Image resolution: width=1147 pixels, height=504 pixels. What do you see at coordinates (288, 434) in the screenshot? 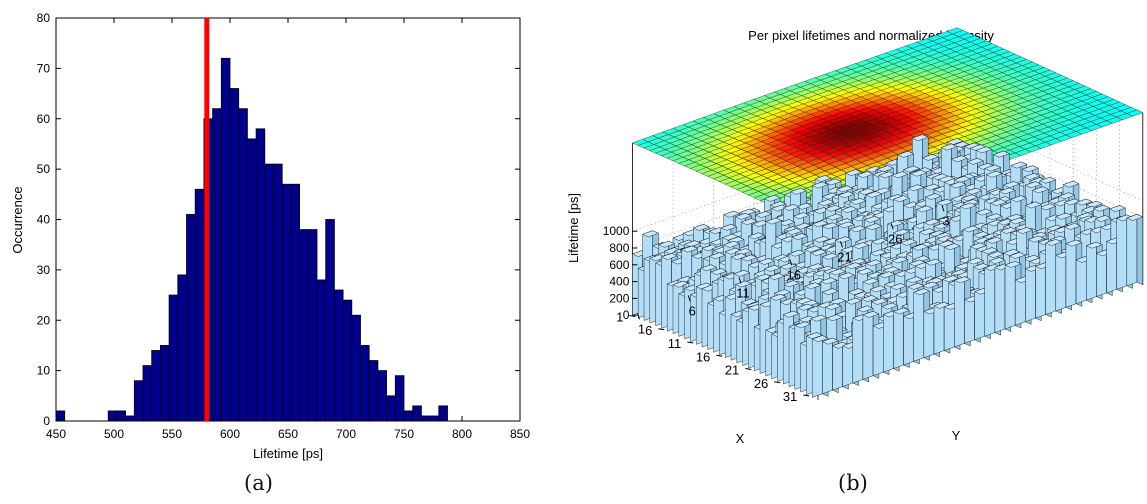
I see `x-tick-label: 650` at bounding box center [288, 434].